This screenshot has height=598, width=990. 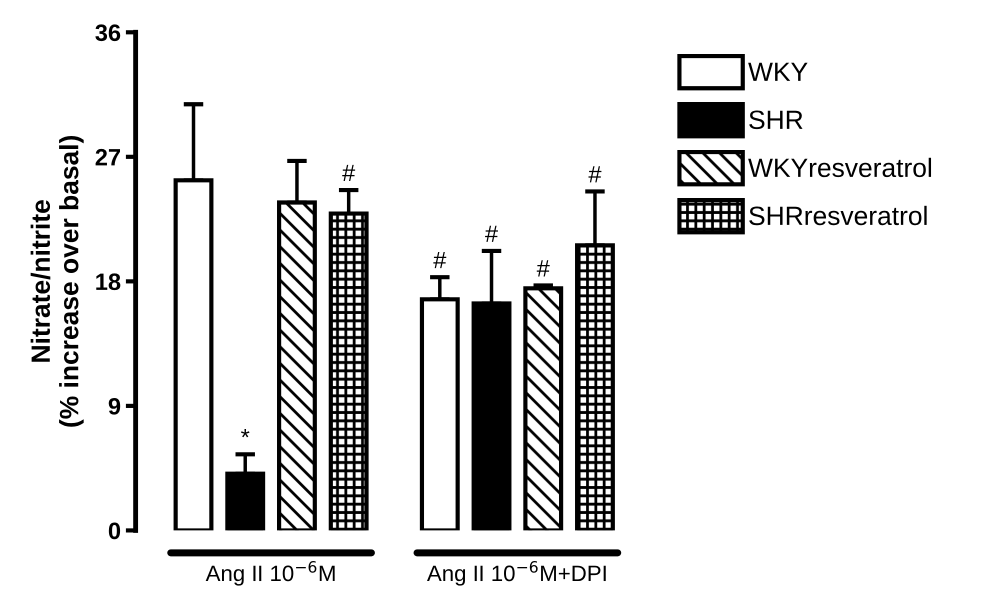 What do you see at coordinates (270, 573) in the screenshot?
I see `x-tick-label: Ang II 10$^{−6}$M` at bounding box center [270, 573].